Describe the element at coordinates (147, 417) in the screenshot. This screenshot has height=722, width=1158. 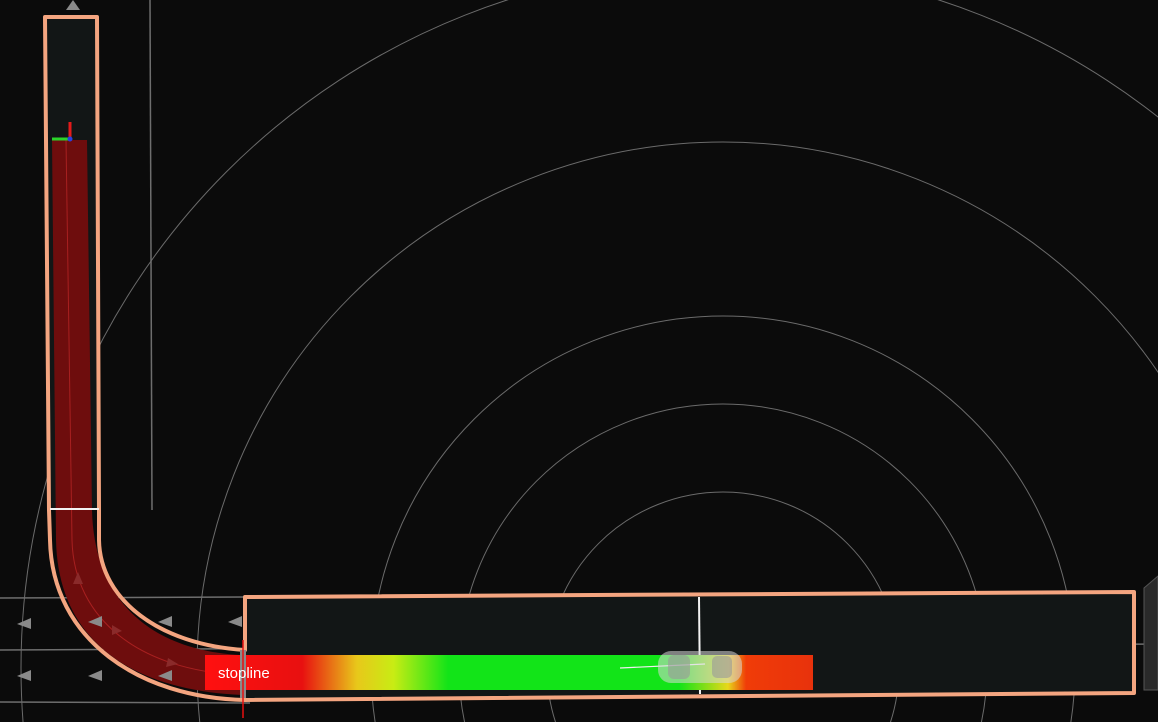
I see `planned-path` at that location.